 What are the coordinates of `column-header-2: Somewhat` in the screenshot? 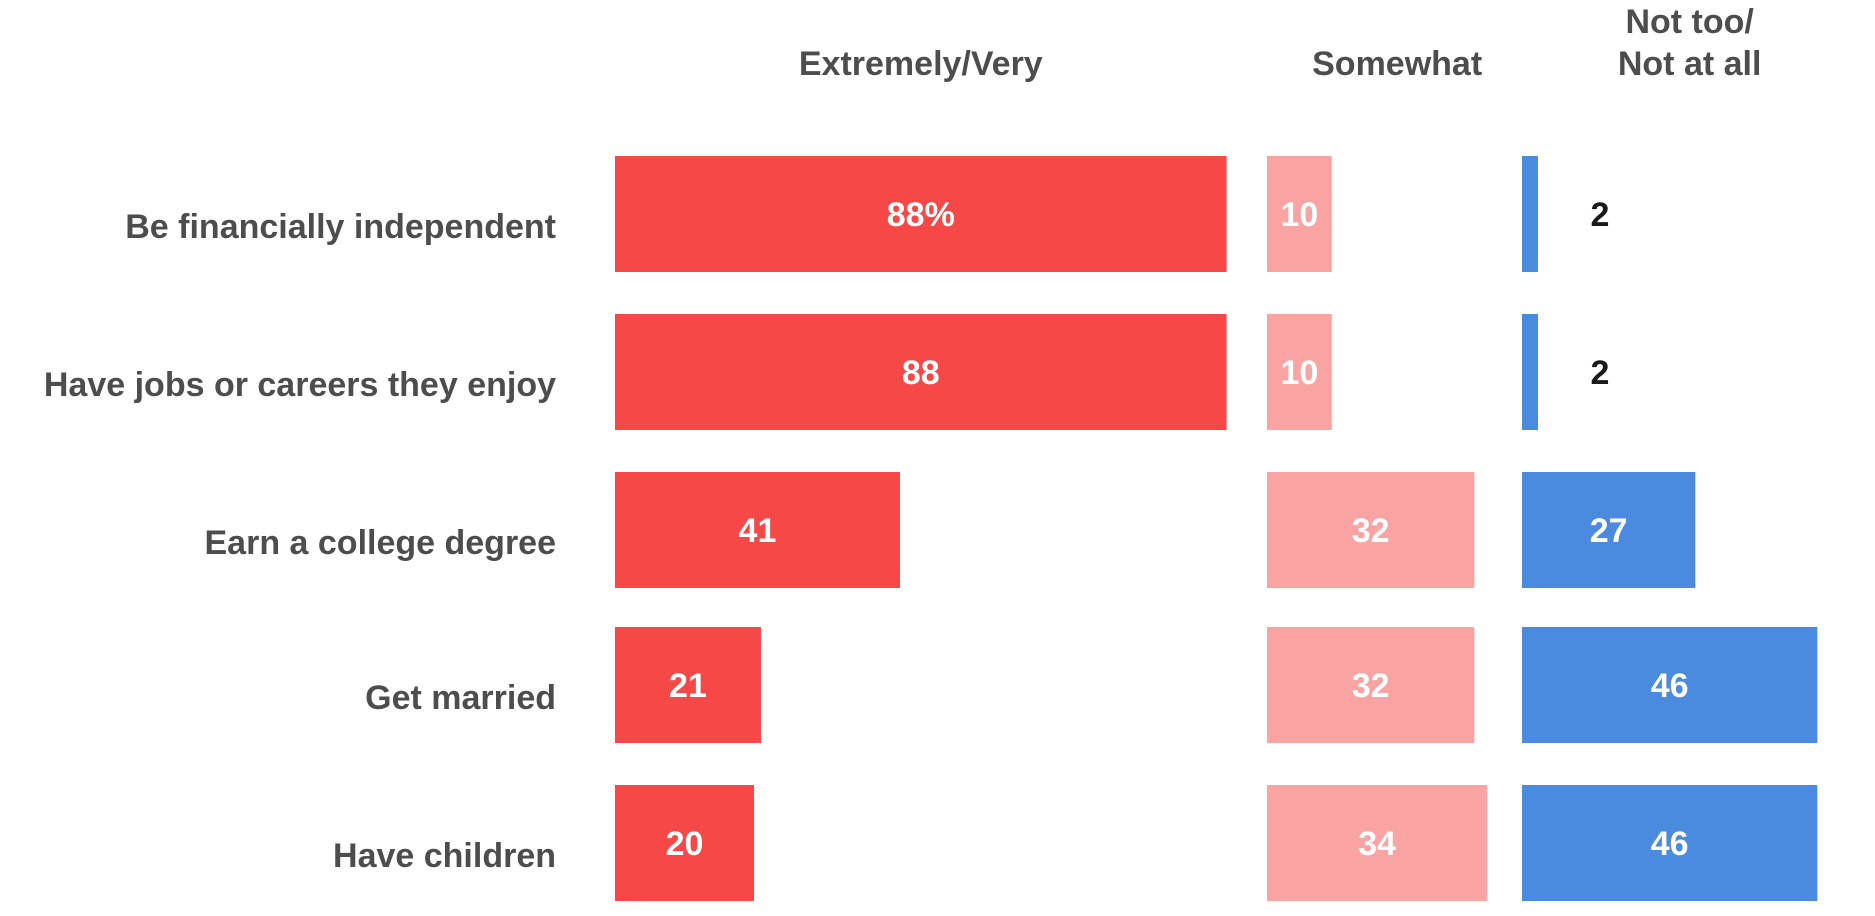 It's located at (1397, 64).